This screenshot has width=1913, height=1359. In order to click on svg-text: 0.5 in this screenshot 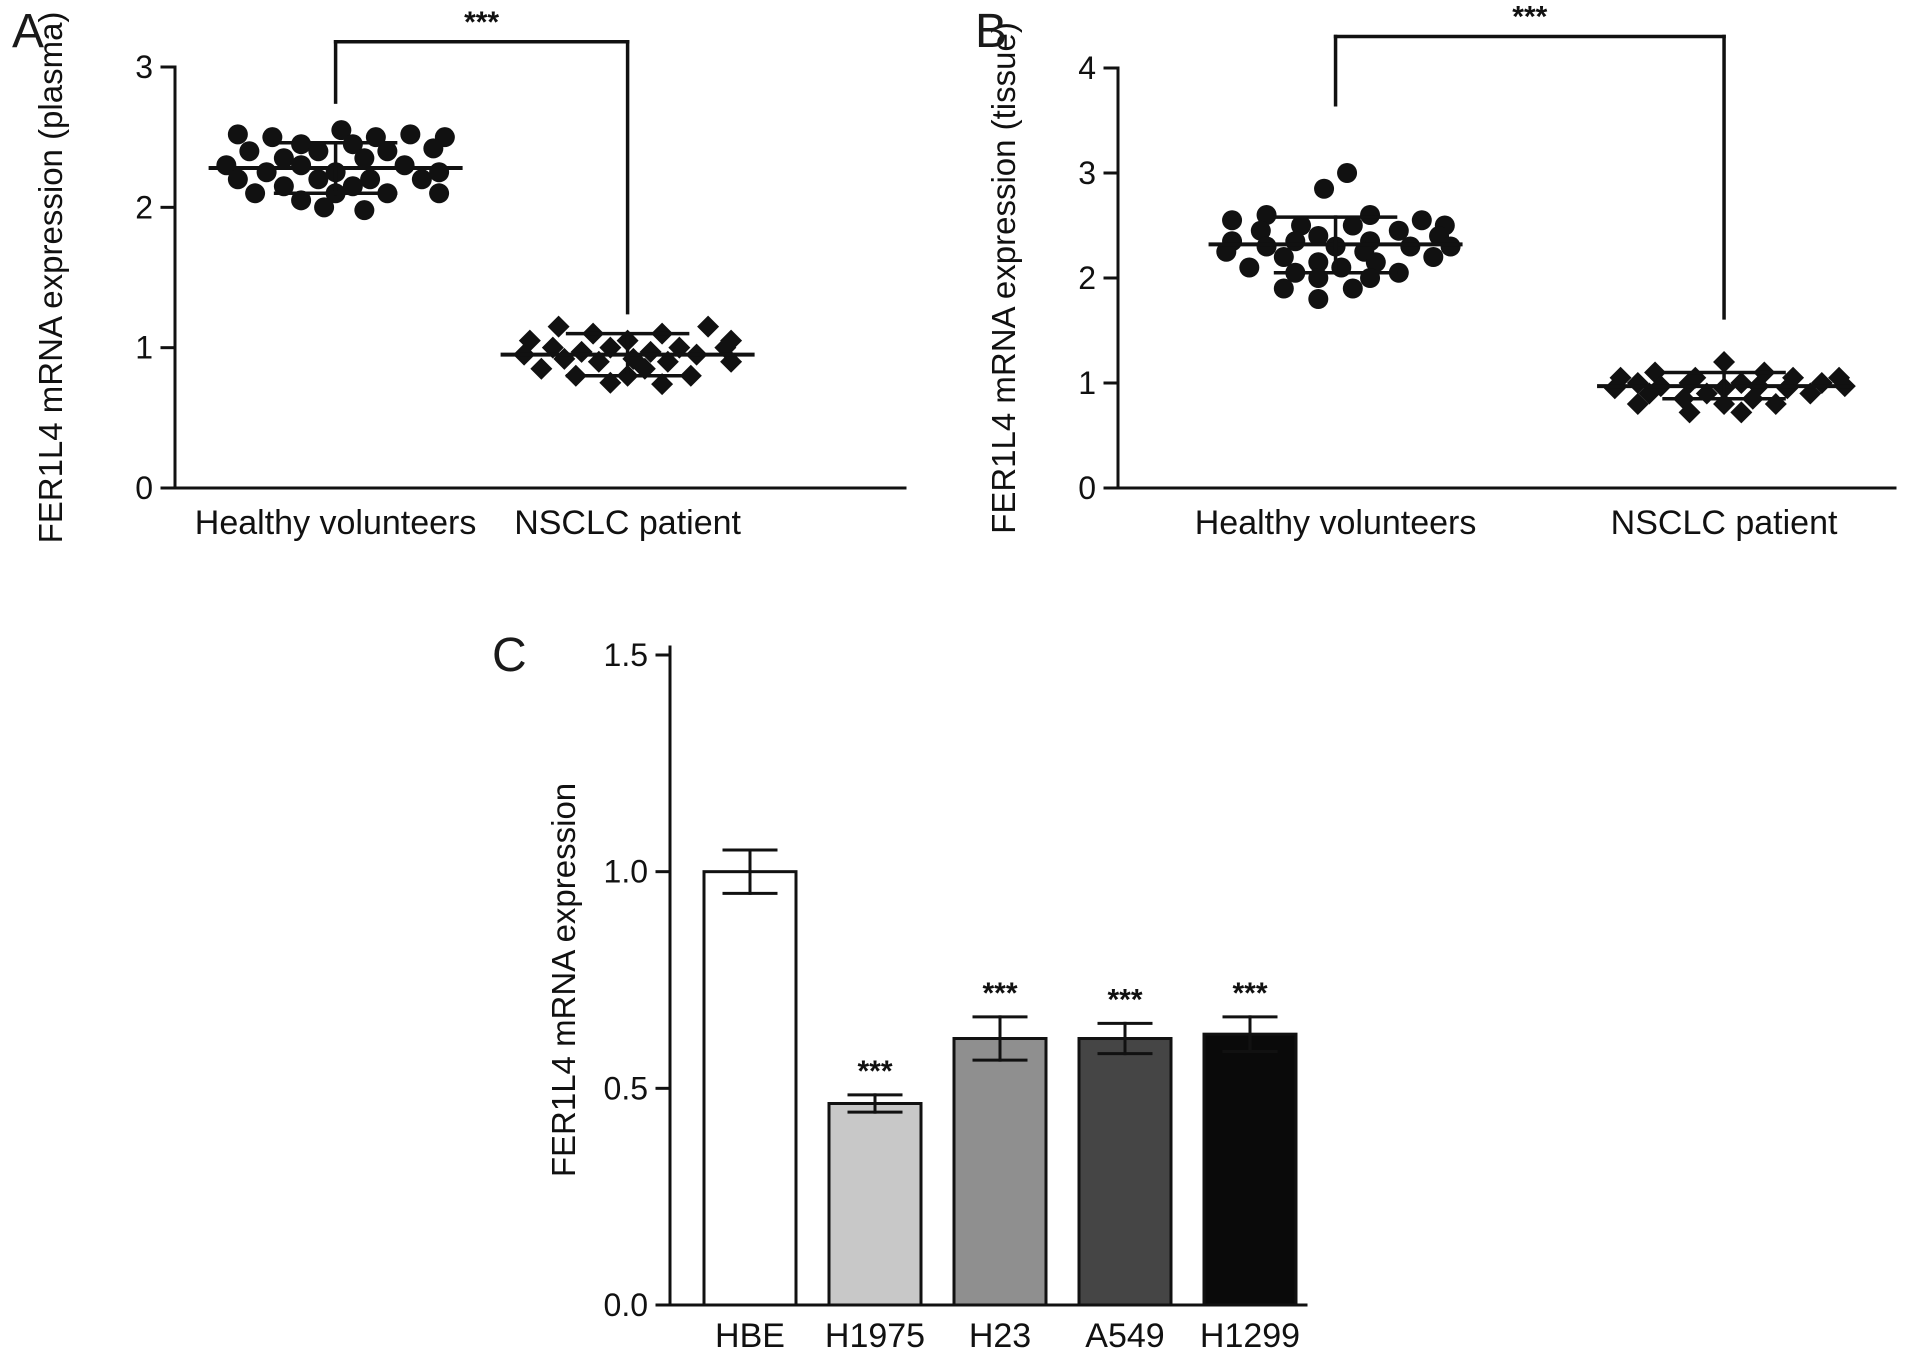, I will do `click(626, 1088)`.